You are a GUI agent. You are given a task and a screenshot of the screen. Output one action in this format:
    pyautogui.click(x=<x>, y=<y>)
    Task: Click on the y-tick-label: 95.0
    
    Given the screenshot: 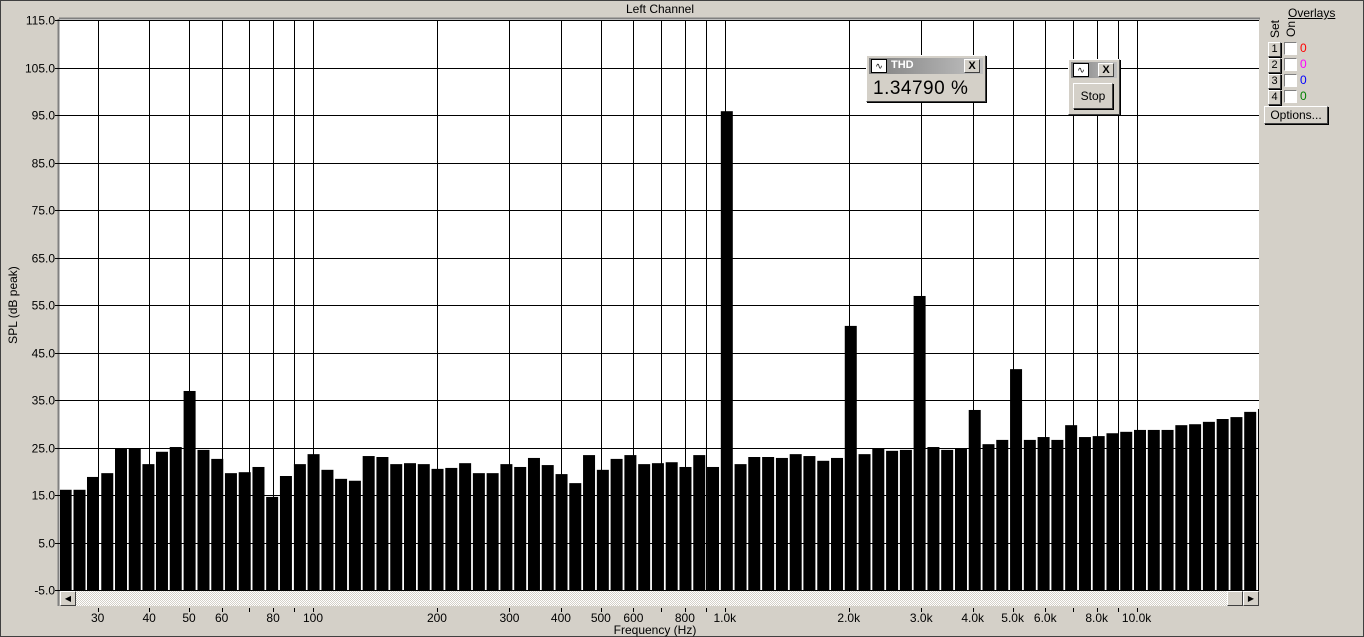 What is the action you would take?
    pyautogui.click(x=44, y=116)
    